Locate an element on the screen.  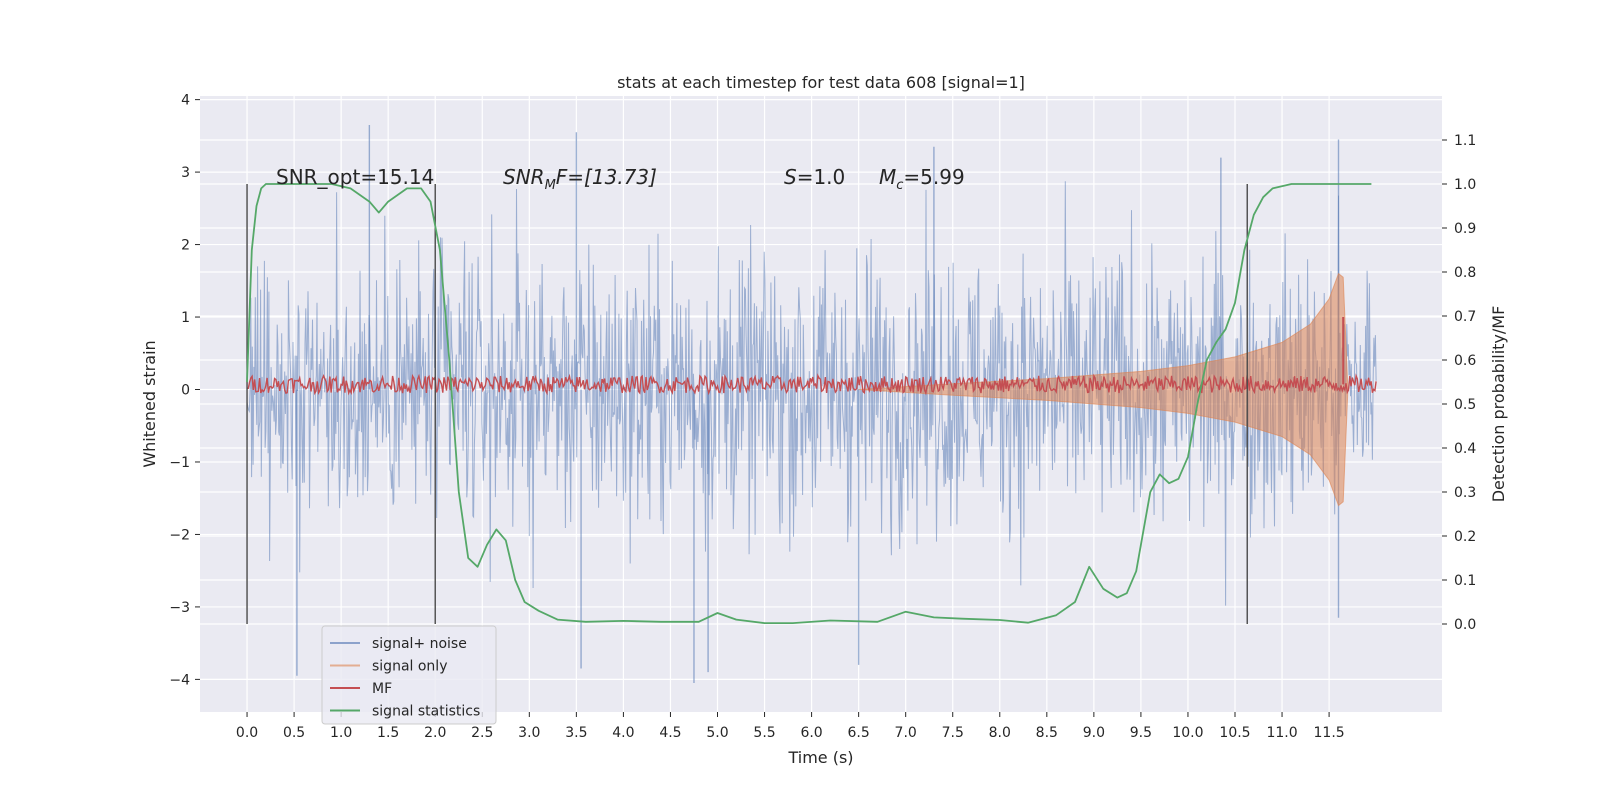
y2-tick-label: 1.0 is located at coordinates (1465, 185).